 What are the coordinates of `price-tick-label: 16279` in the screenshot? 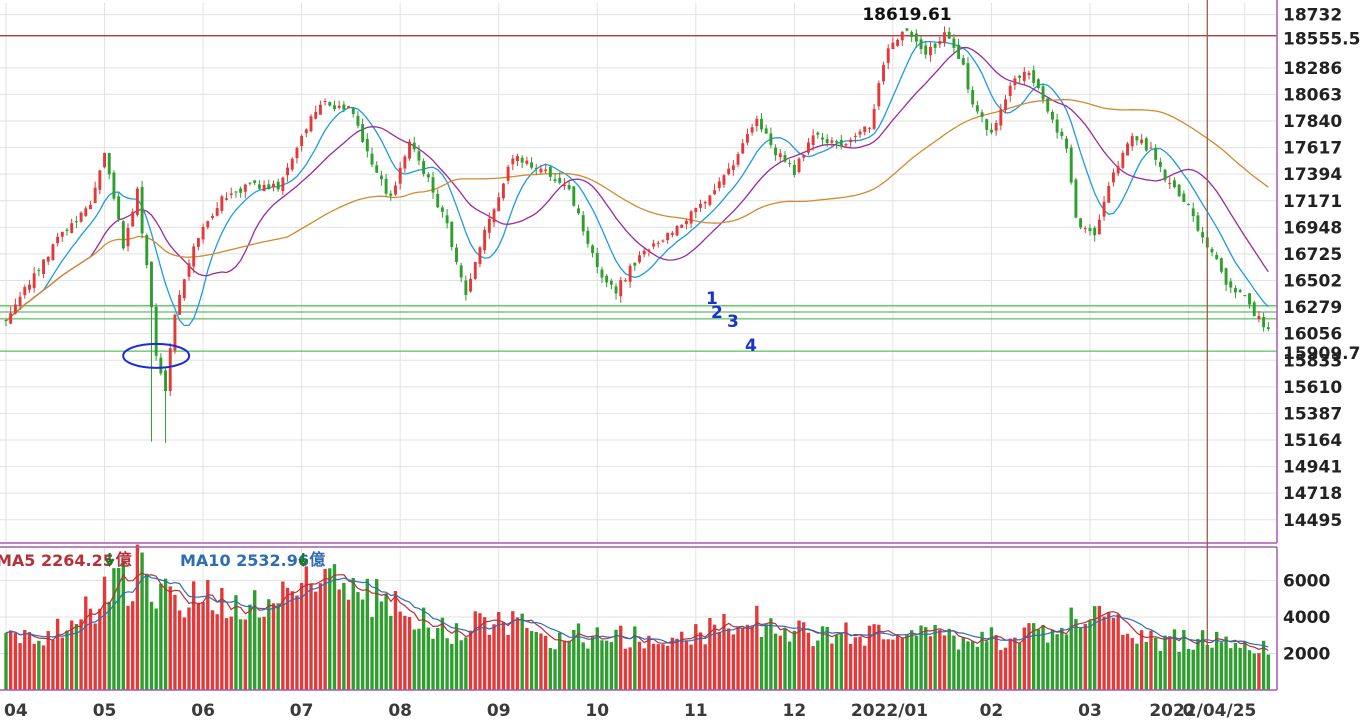 It's located at (1312, 308).